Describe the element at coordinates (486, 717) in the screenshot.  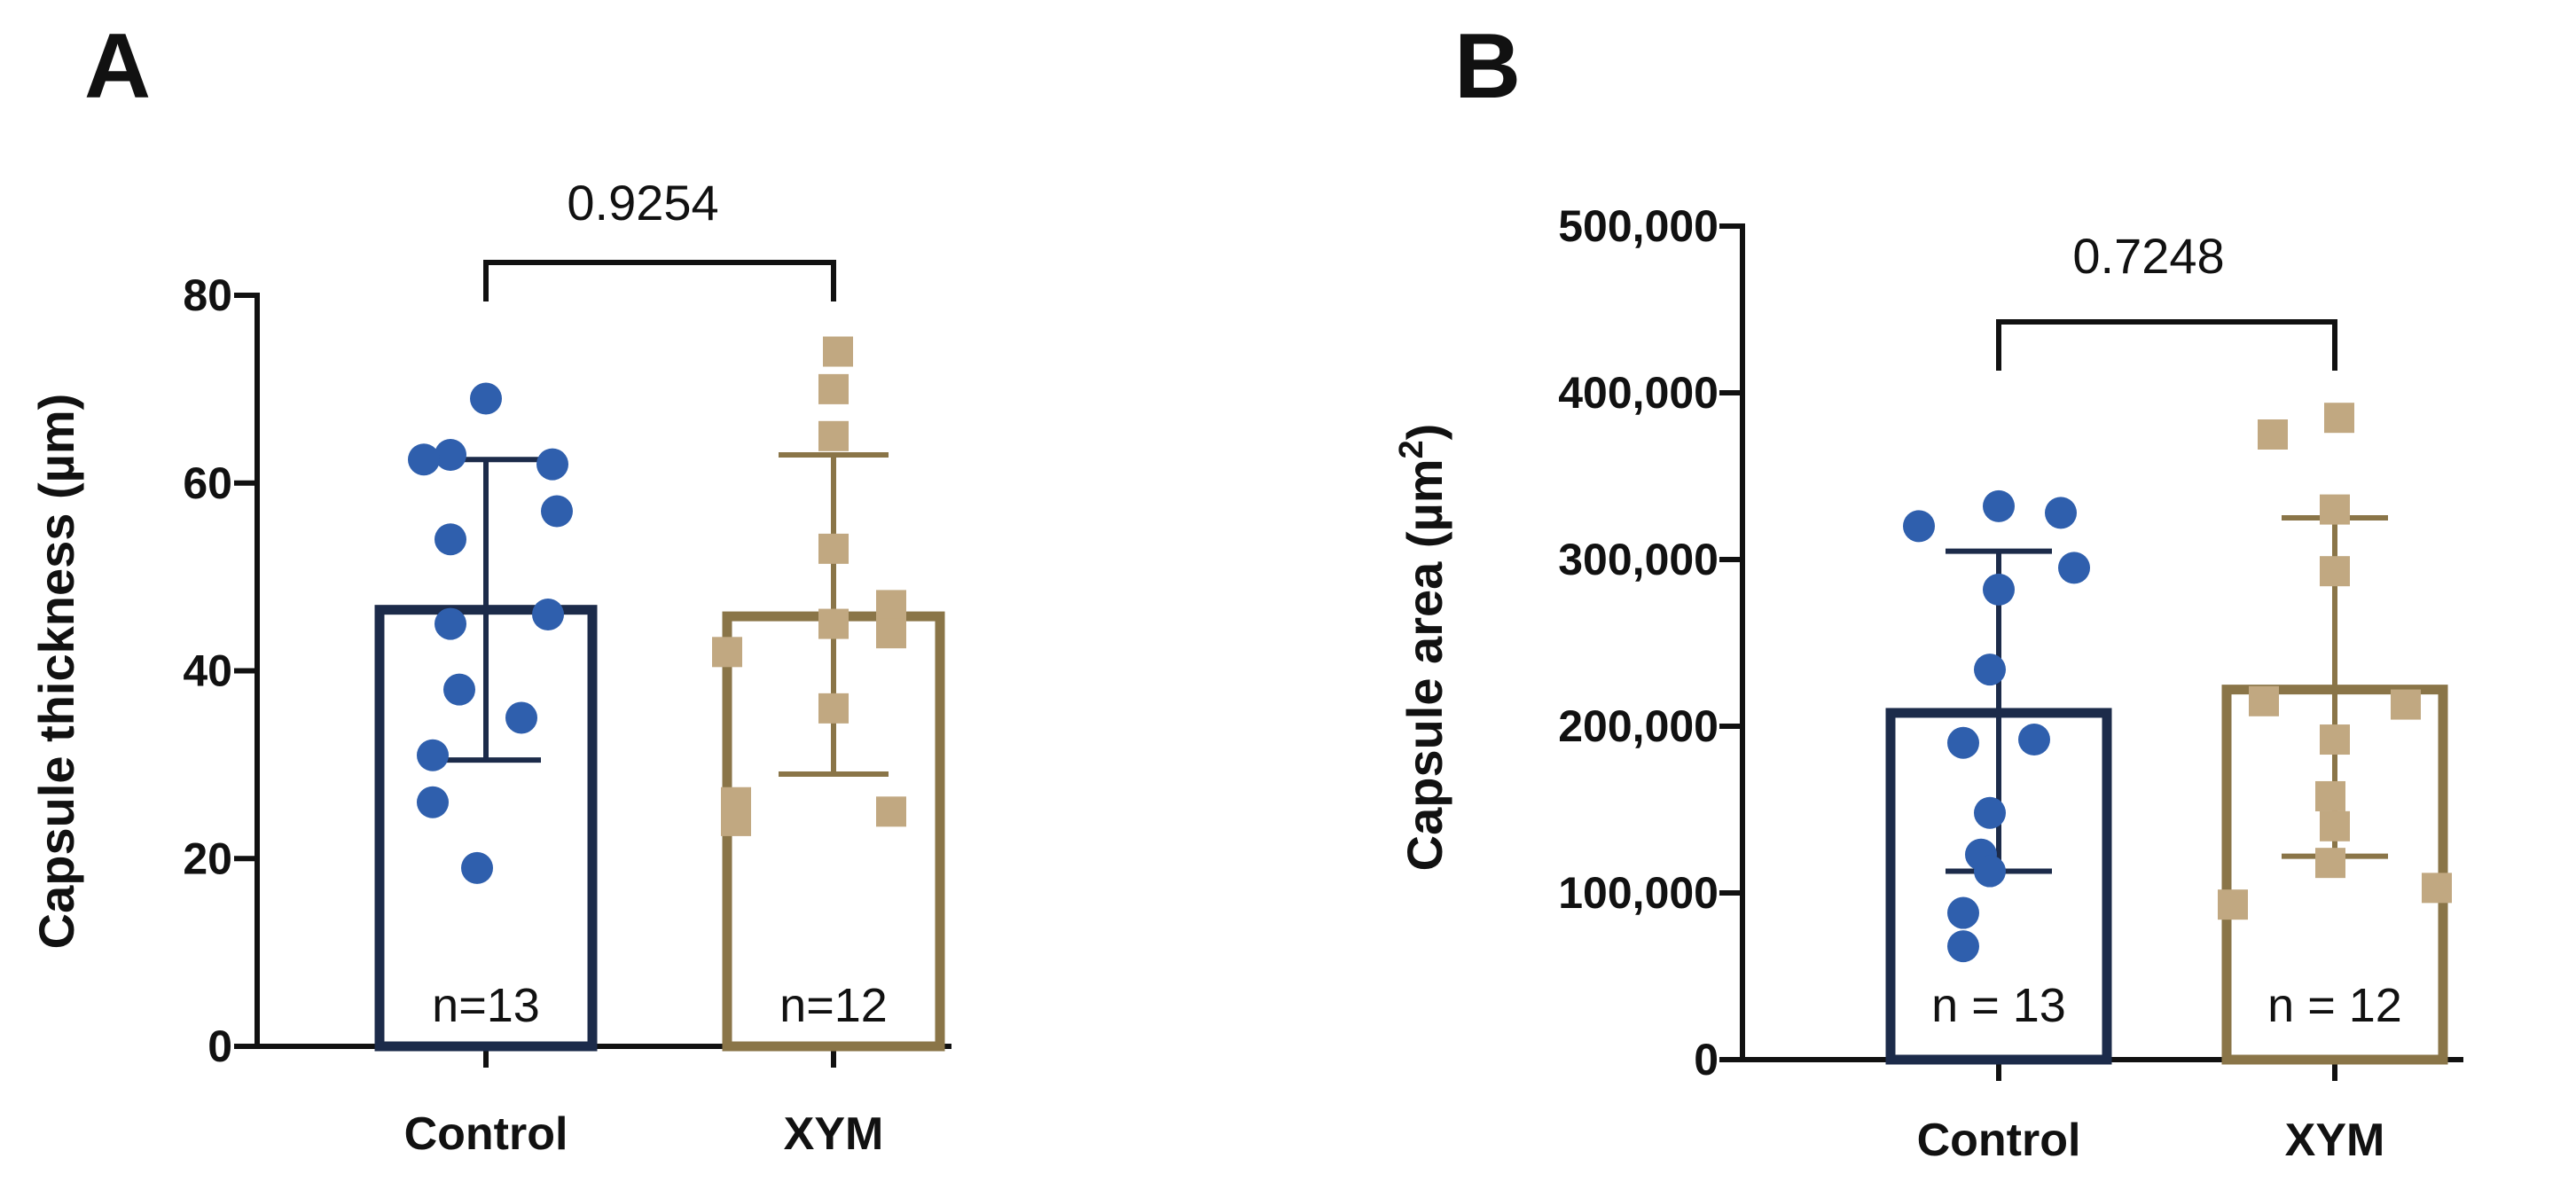
I see `series-control-a` at that location.